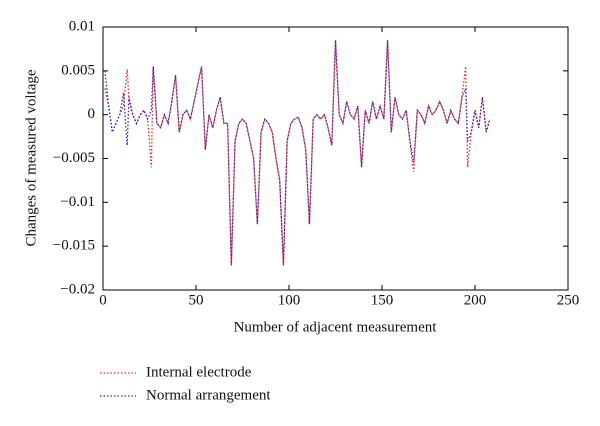 This screenshot has height=426, width=600. I want to click on y-tick-label: −0.02, so click(77, 289).